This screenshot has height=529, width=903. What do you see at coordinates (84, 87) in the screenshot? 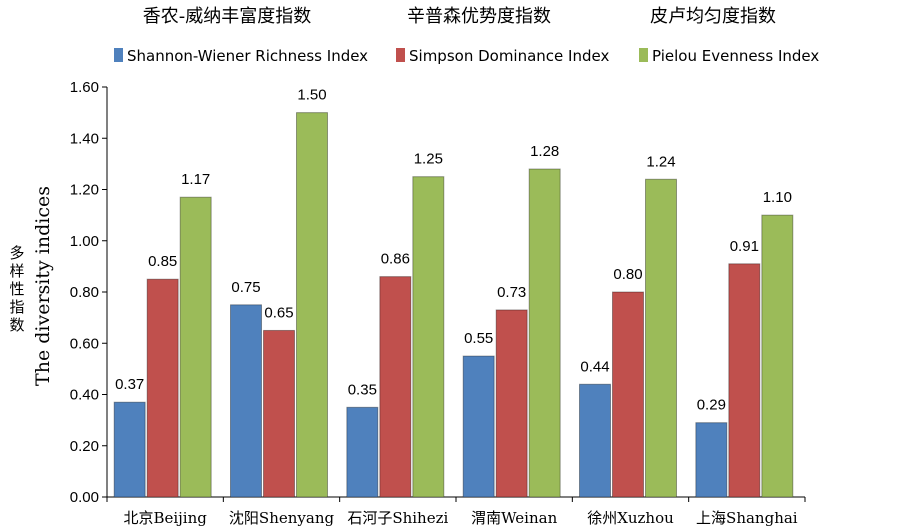
I see `y-tick-label: 1.60` at bounding box center [84, 87].